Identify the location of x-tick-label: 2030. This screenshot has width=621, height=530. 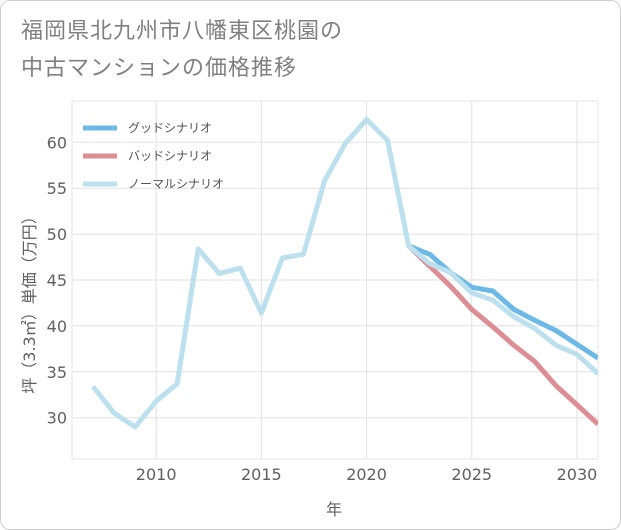
(577, 474).